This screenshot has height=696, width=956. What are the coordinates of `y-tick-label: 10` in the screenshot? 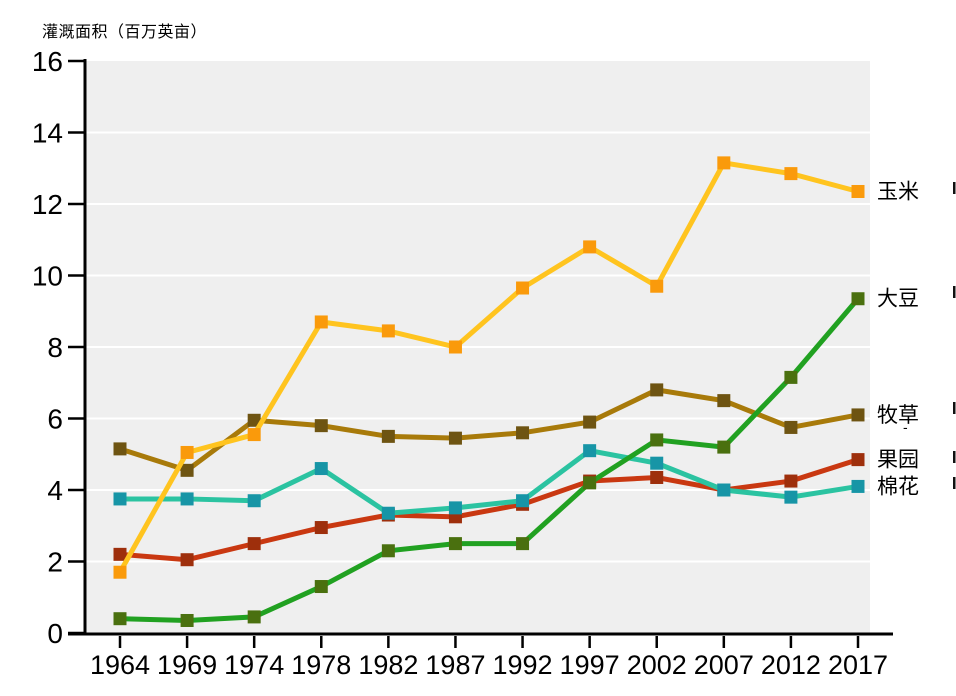 It's located at (47, 276).